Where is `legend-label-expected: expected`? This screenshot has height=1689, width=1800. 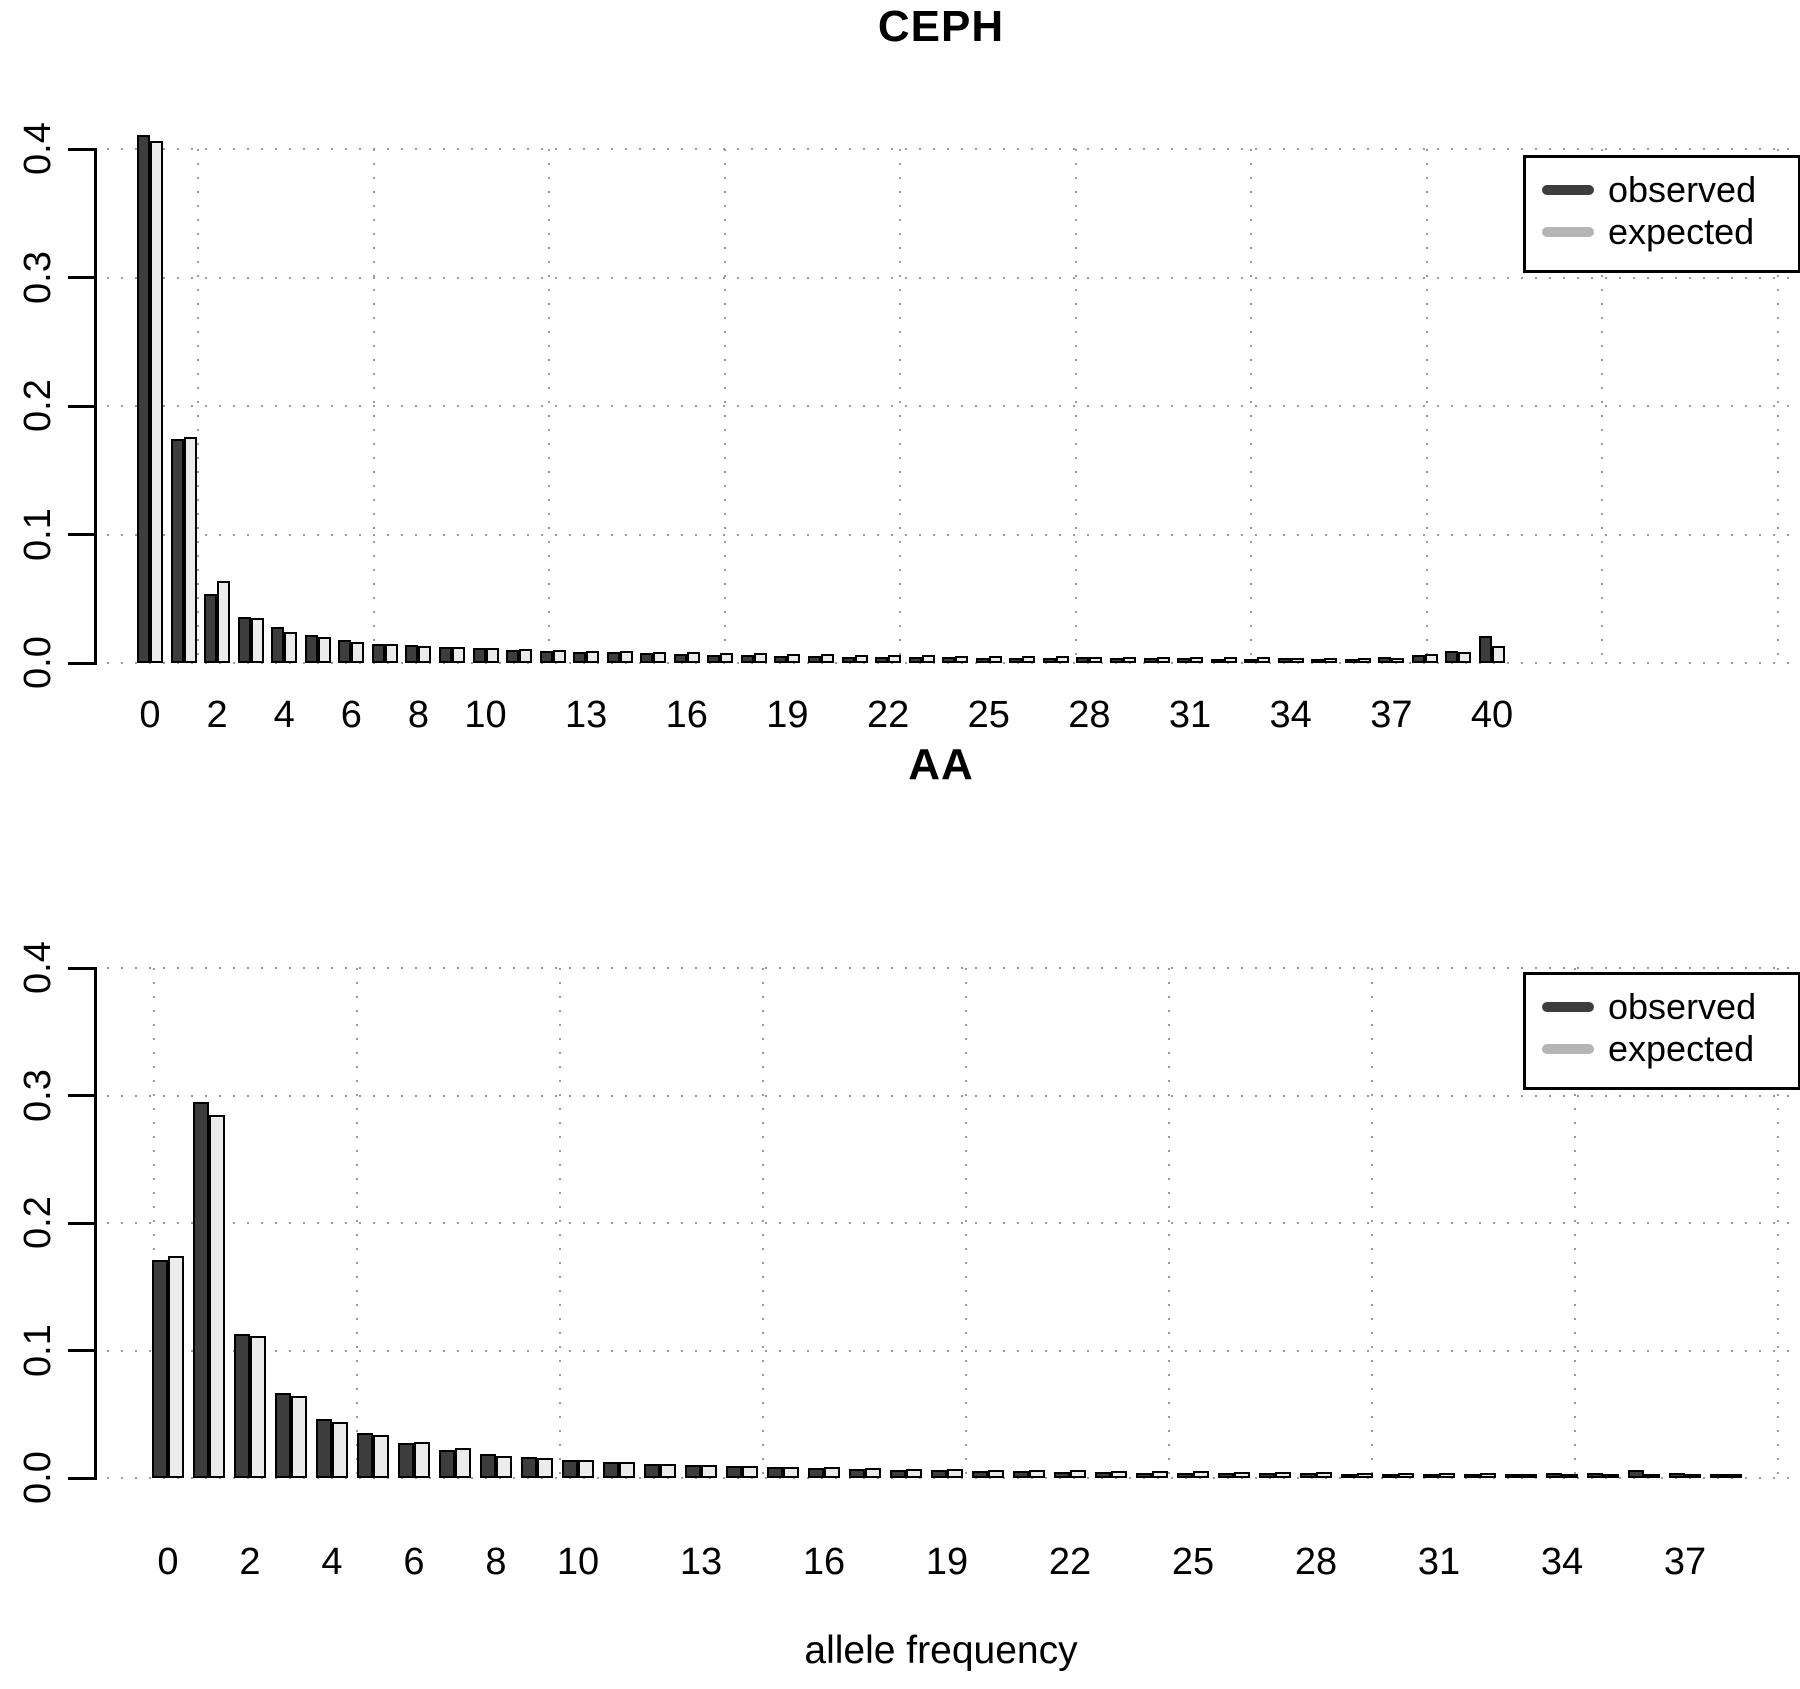
legend-label-expected: expected is located at coordinates (1681, 1048).